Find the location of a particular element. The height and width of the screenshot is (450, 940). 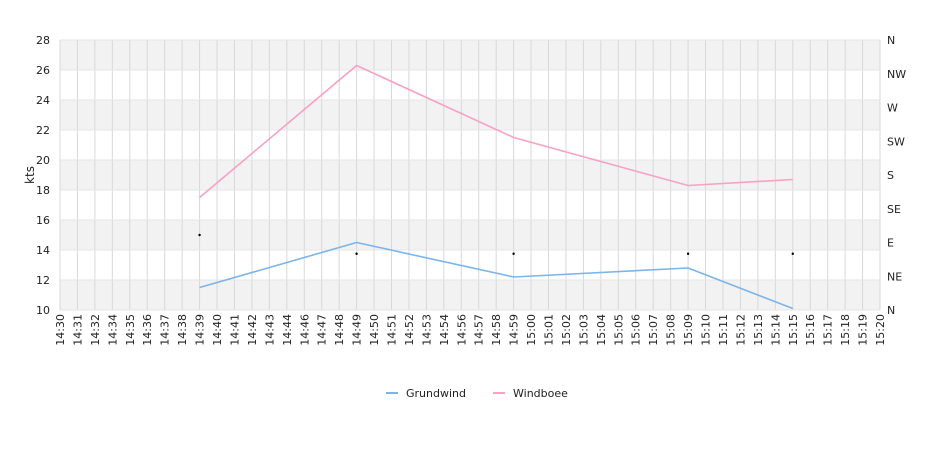

x-tick-label: 14:41 is located at coordinates (234, 330).